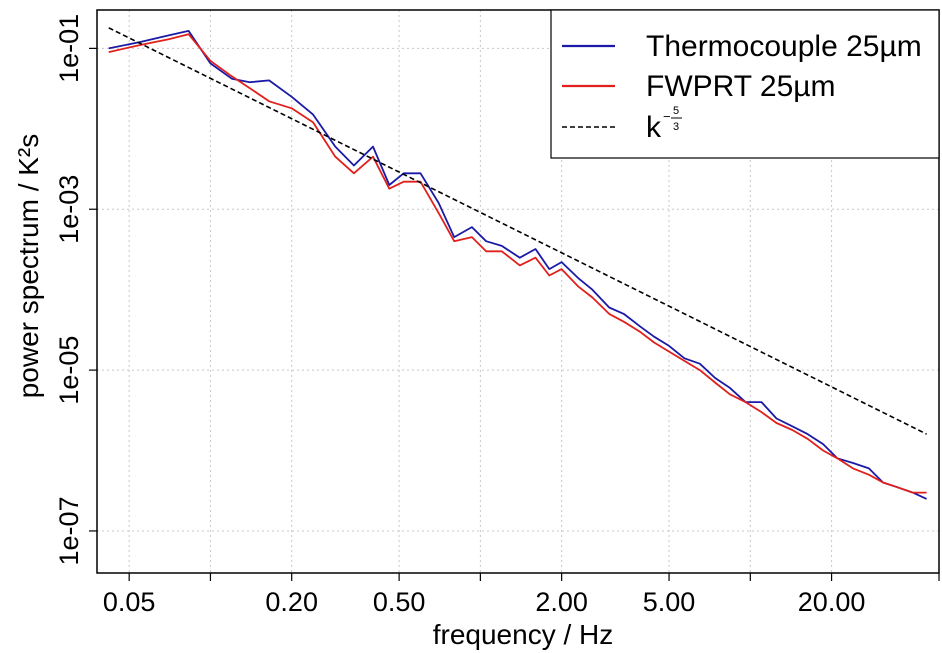  Describe the element at coordinates (69, 48) in the screenshot. I see `y-tick-label: 1e-01` at that location.